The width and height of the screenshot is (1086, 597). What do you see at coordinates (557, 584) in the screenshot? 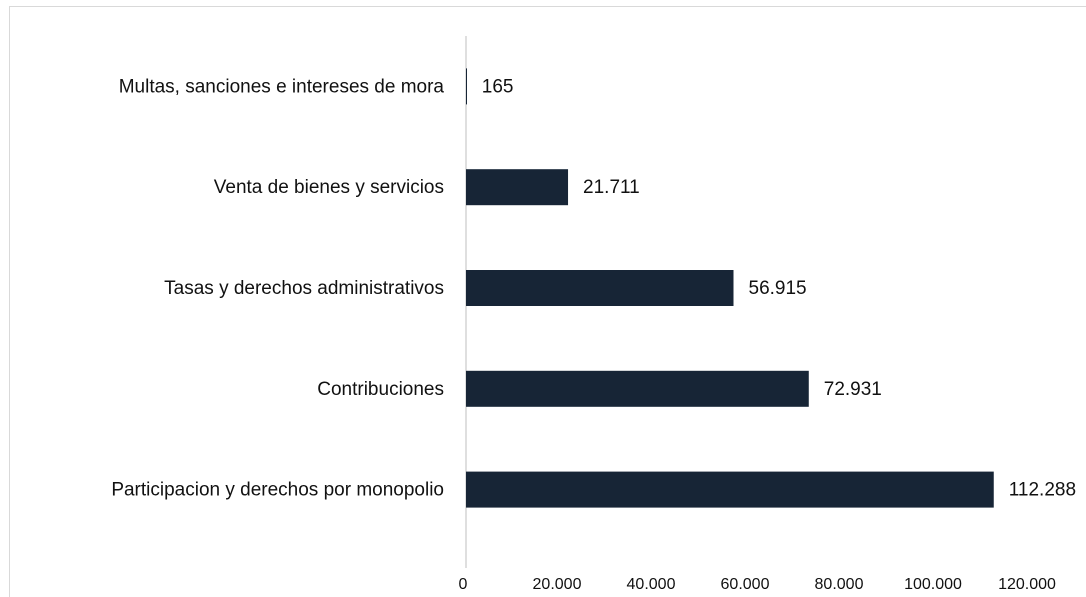
I see `x-tick-label: 20.000` at bounding box center [557, 584].